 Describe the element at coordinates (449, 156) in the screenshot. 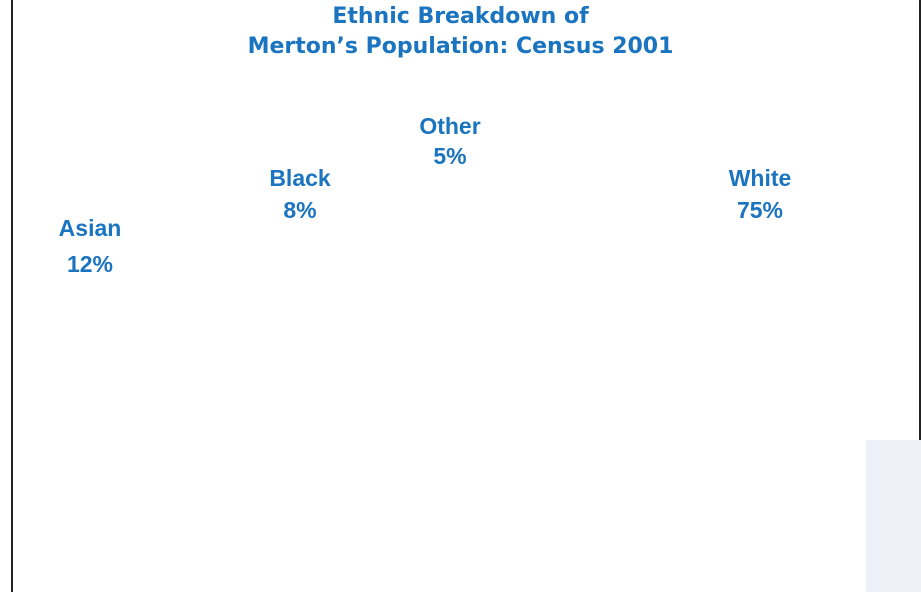

I see `slice-value-label: 5%` at that location.